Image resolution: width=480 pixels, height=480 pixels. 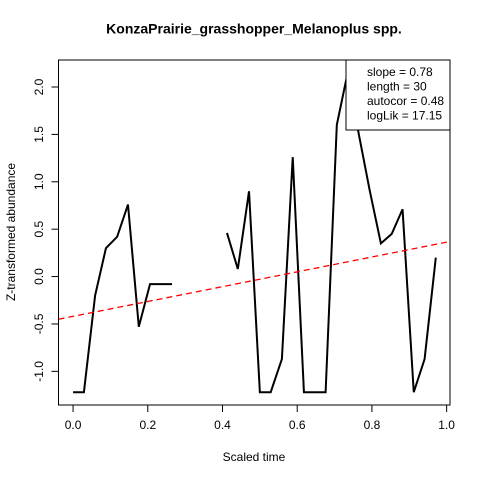 What do you see at coordinates (400, 72) in the screenshot?
I see `legend-text: slope = 0.78` at bounding box center [400, 72].